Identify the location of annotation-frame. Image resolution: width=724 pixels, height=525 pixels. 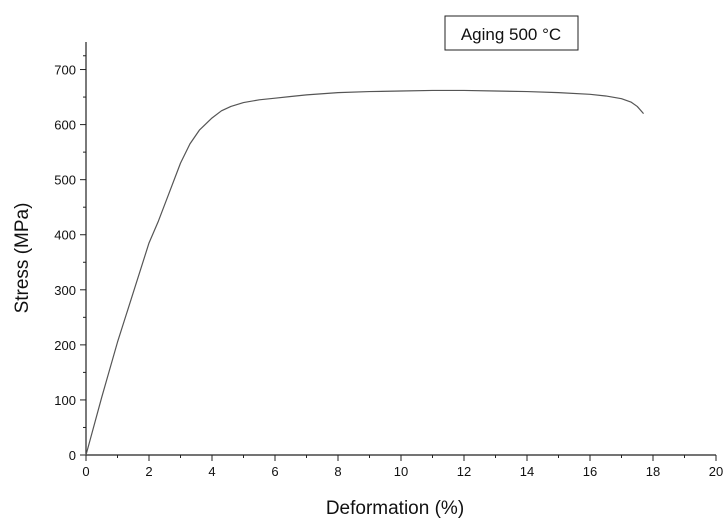
(511, 33).